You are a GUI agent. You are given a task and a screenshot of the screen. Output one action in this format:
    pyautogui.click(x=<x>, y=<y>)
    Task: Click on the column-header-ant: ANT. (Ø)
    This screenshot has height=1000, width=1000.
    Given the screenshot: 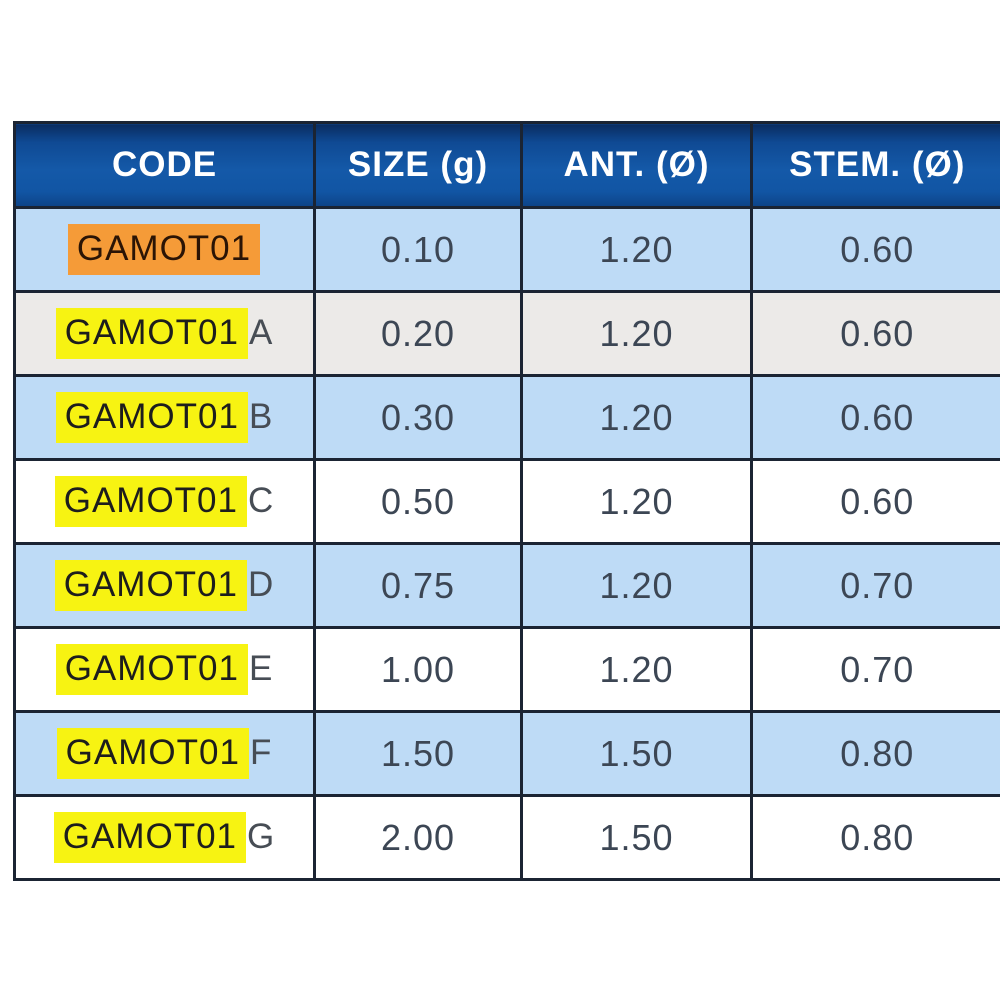 What is the action you would take?
    pyautogui.click(x=636, y=165)
    